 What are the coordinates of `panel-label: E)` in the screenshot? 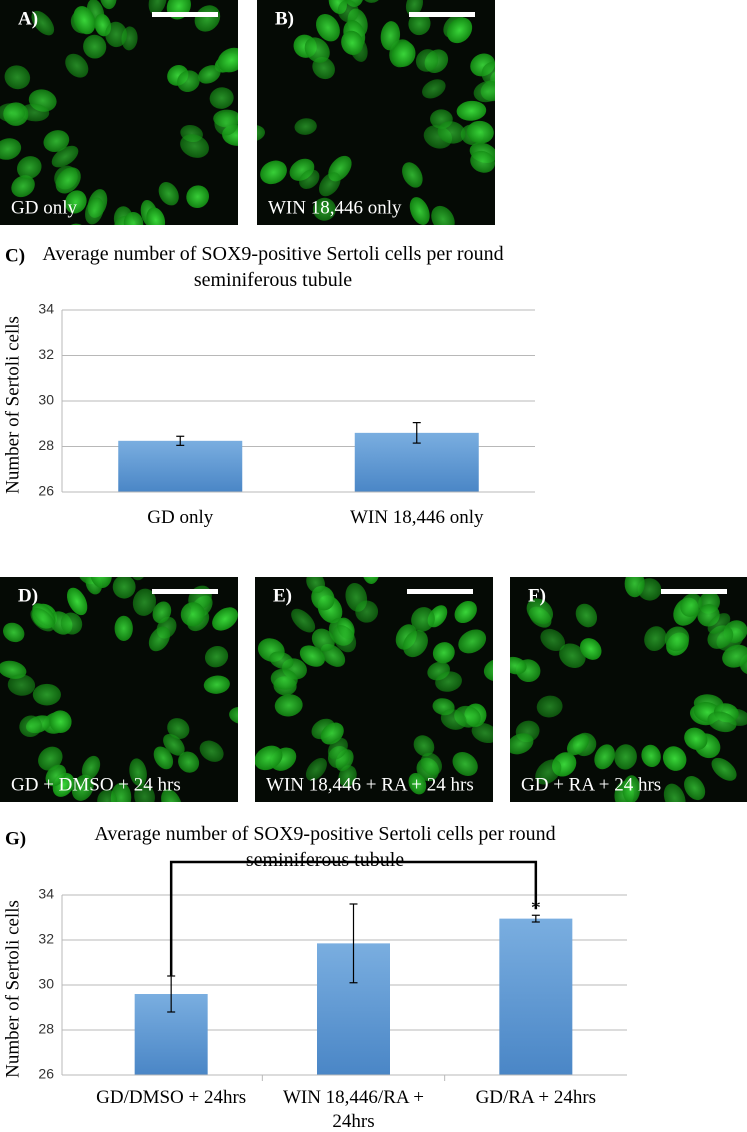 It's located at (282, 595).